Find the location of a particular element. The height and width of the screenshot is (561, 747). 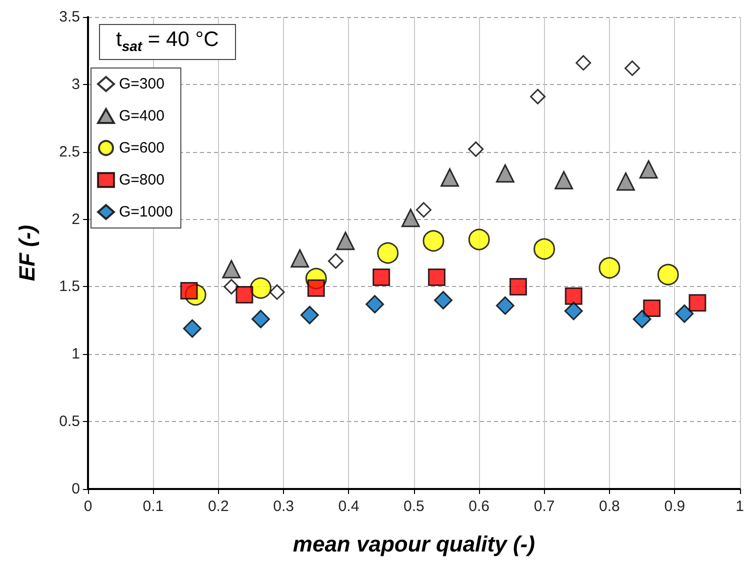

y-tick-label: 2.5 is located at coordinates (69, 151).